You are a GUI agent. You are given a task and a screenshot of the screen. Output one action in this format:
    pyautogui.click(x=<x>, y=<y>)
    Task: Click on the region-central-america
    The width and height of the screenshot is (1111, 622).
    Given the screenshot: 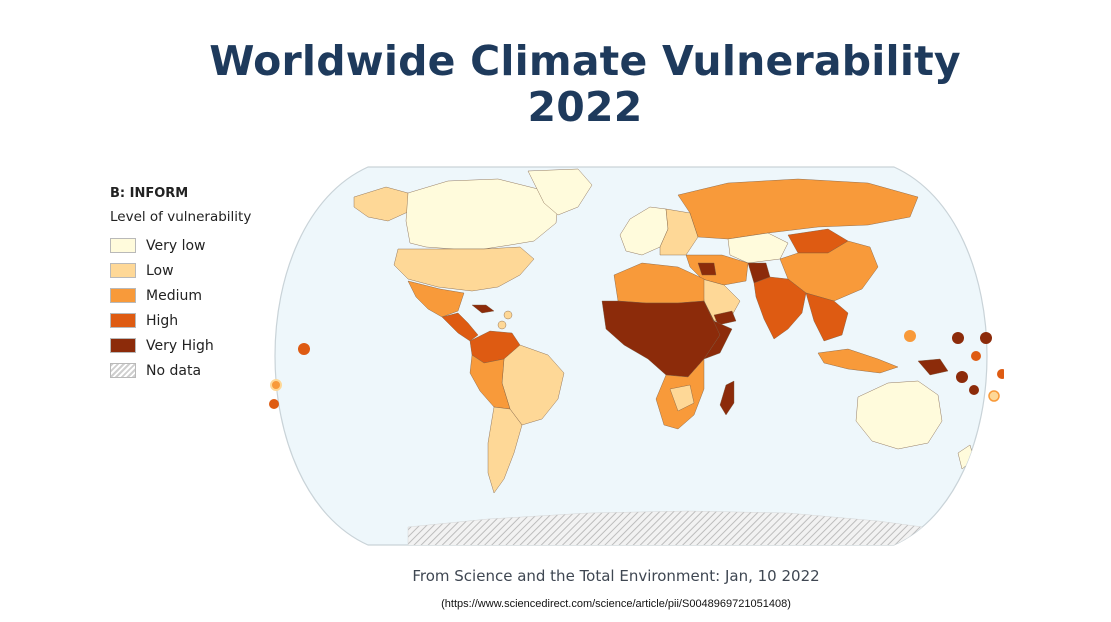 What is the action you would take?
    pyautogui.click(x=460, y=327)
    